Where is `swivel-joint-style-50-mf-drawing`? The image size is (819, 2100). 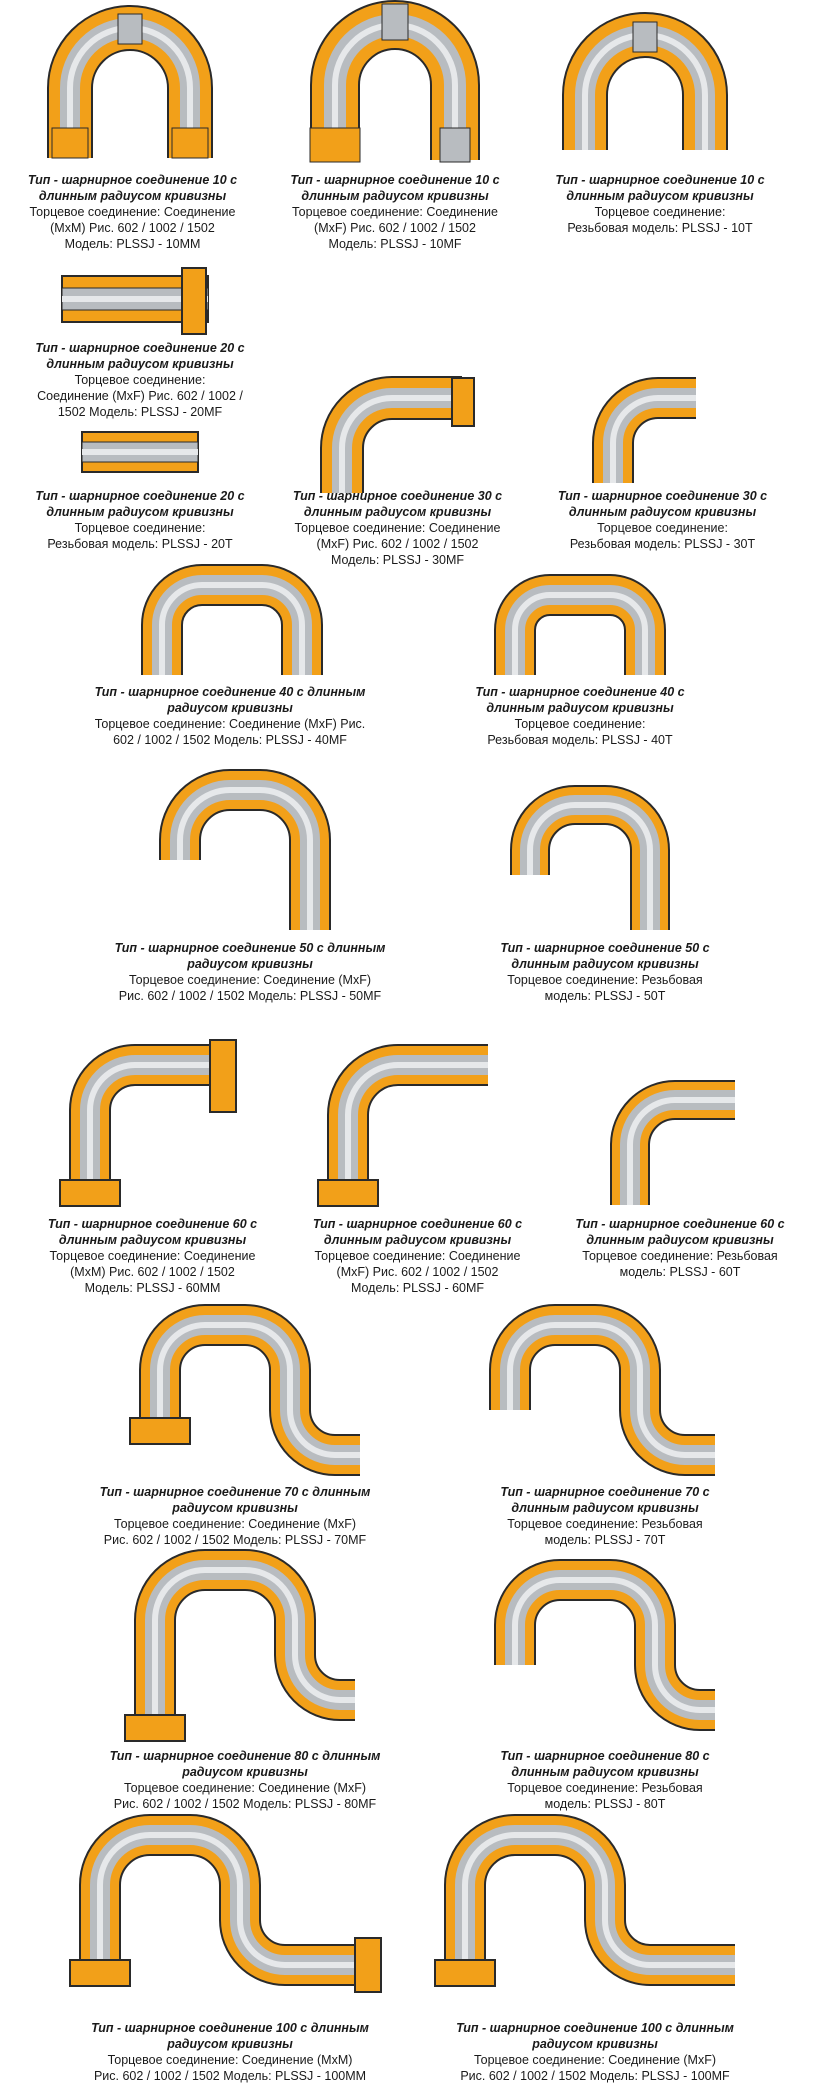
swivel-joint-style-50-mf-drawing is located at coordinates (245, 849).